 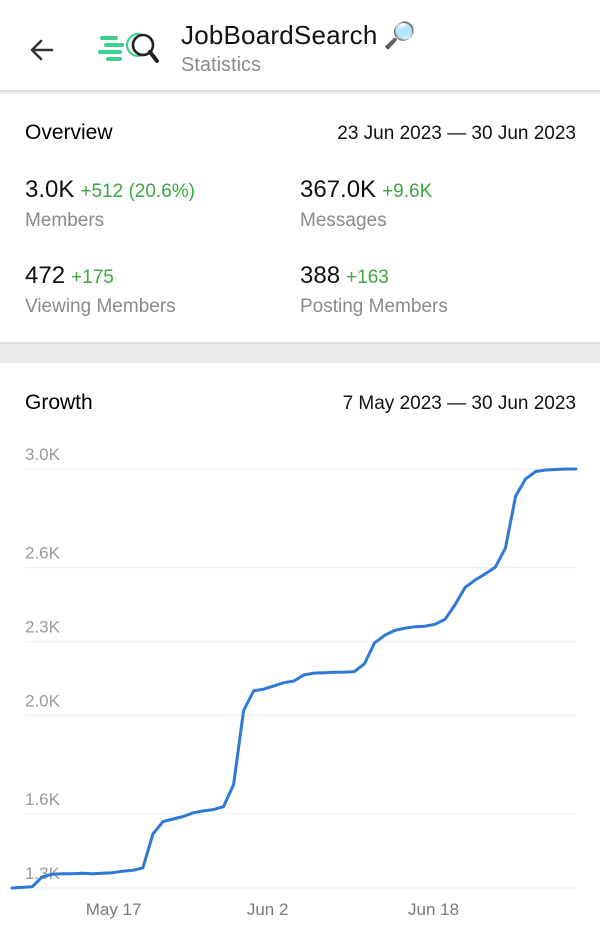 I want to click on x-tick-label: Jun 18, so click(x=433, y=909).